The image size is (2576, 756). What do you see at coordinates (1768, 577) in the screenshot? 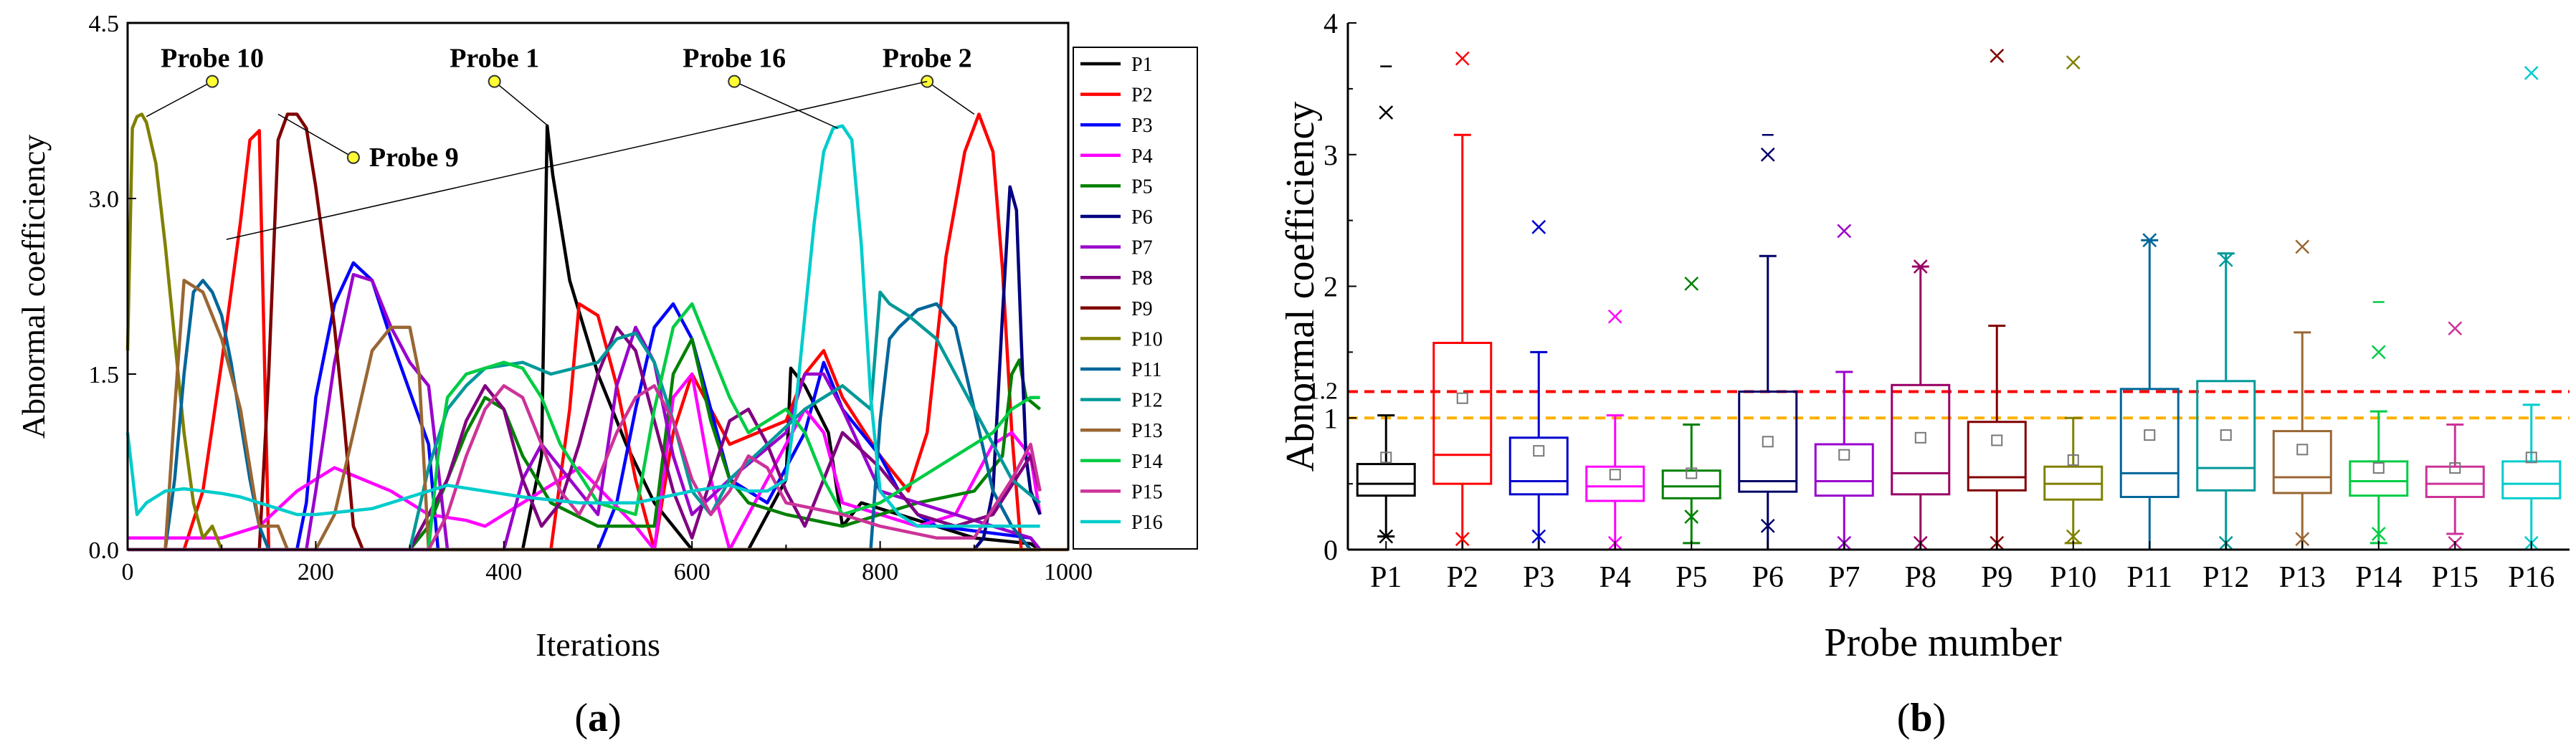
I see `panel-b-x-tick-label: P6` at bounding box center [1768, 577].